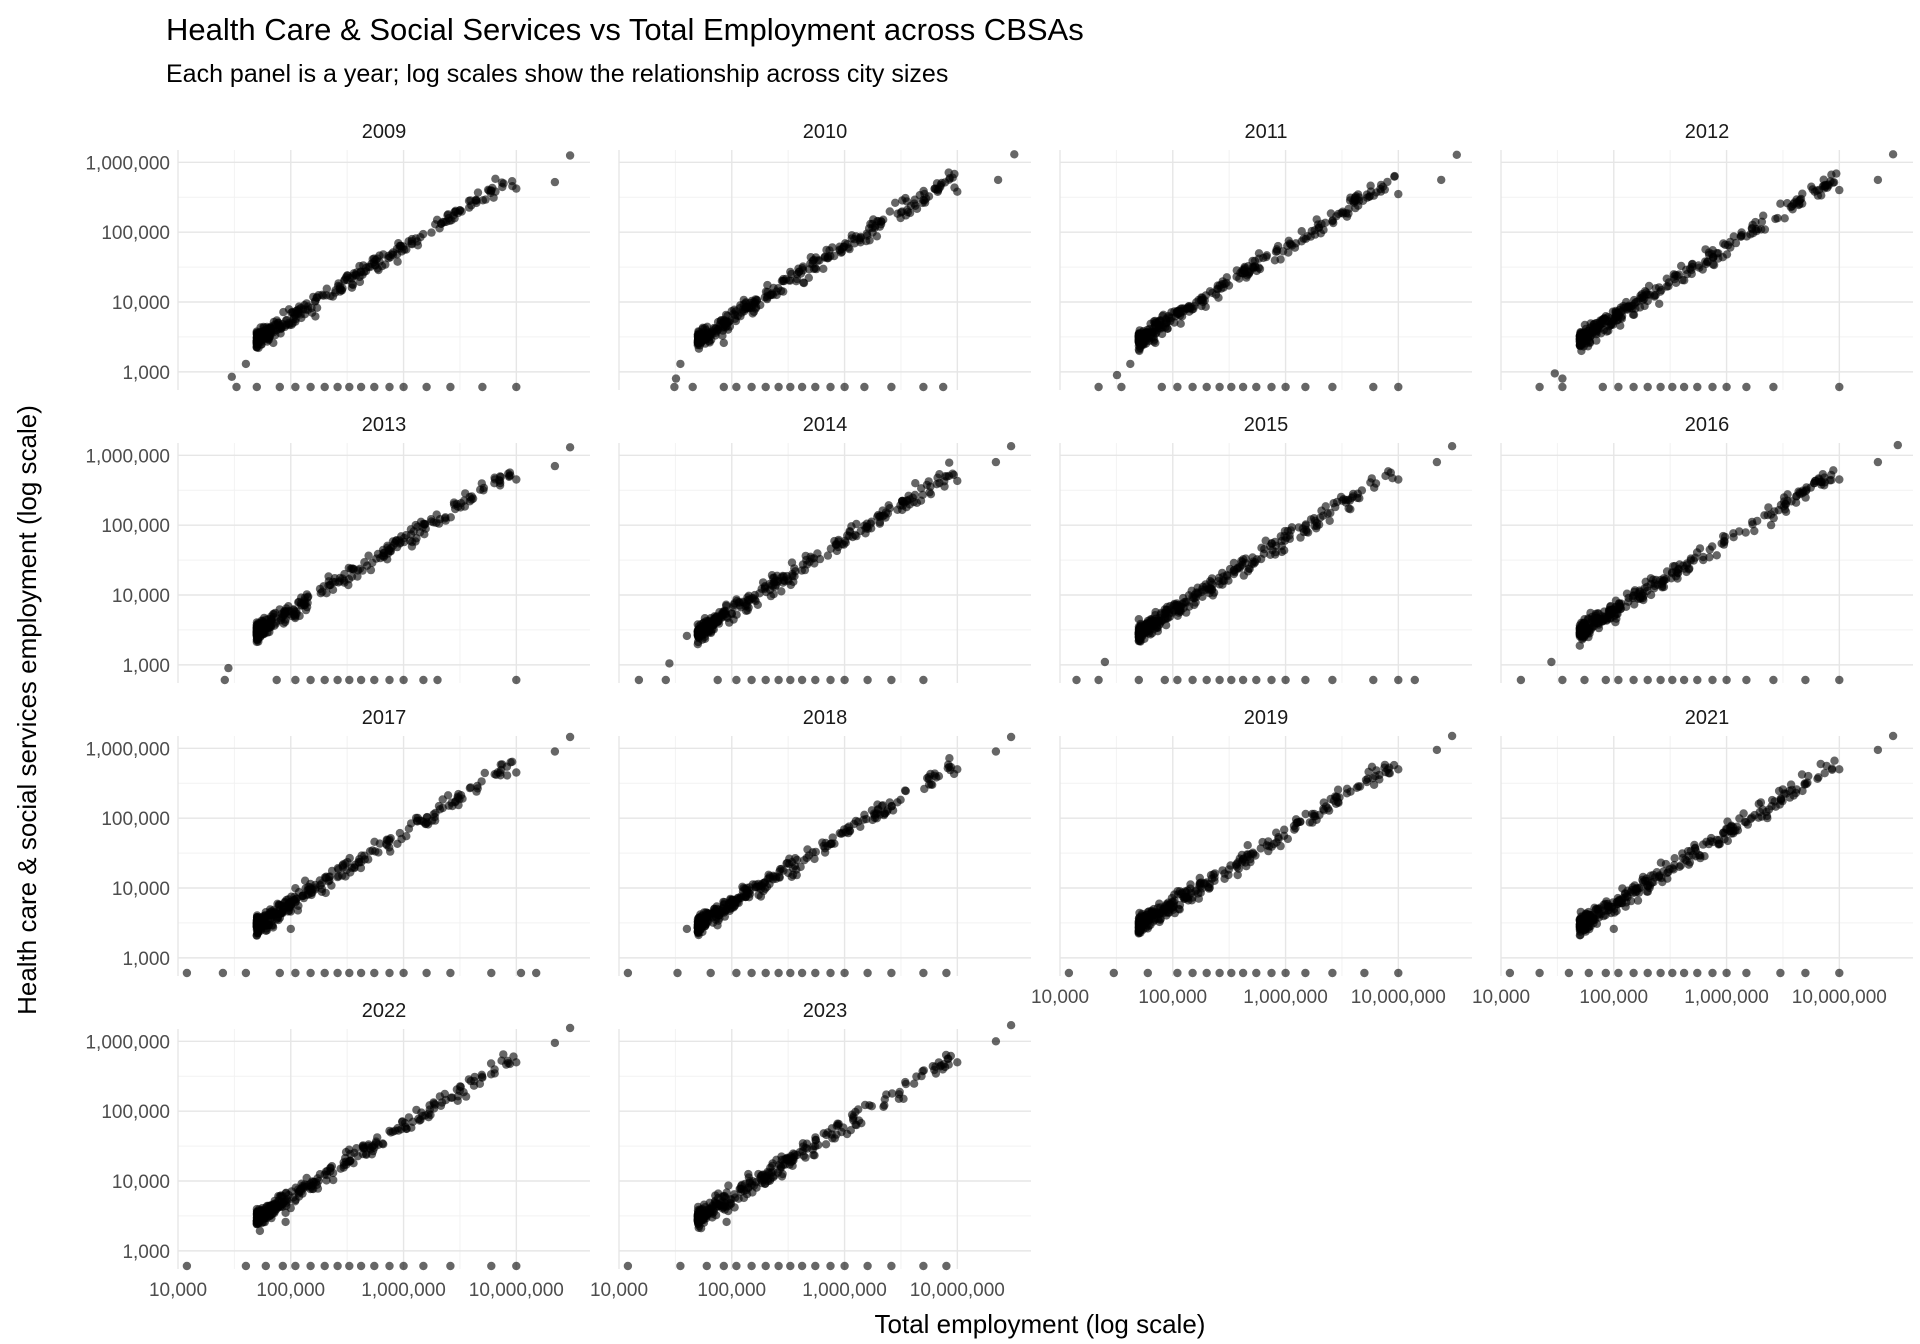  I want to click on panel-strip-label: 2015, so click(1266, 425).